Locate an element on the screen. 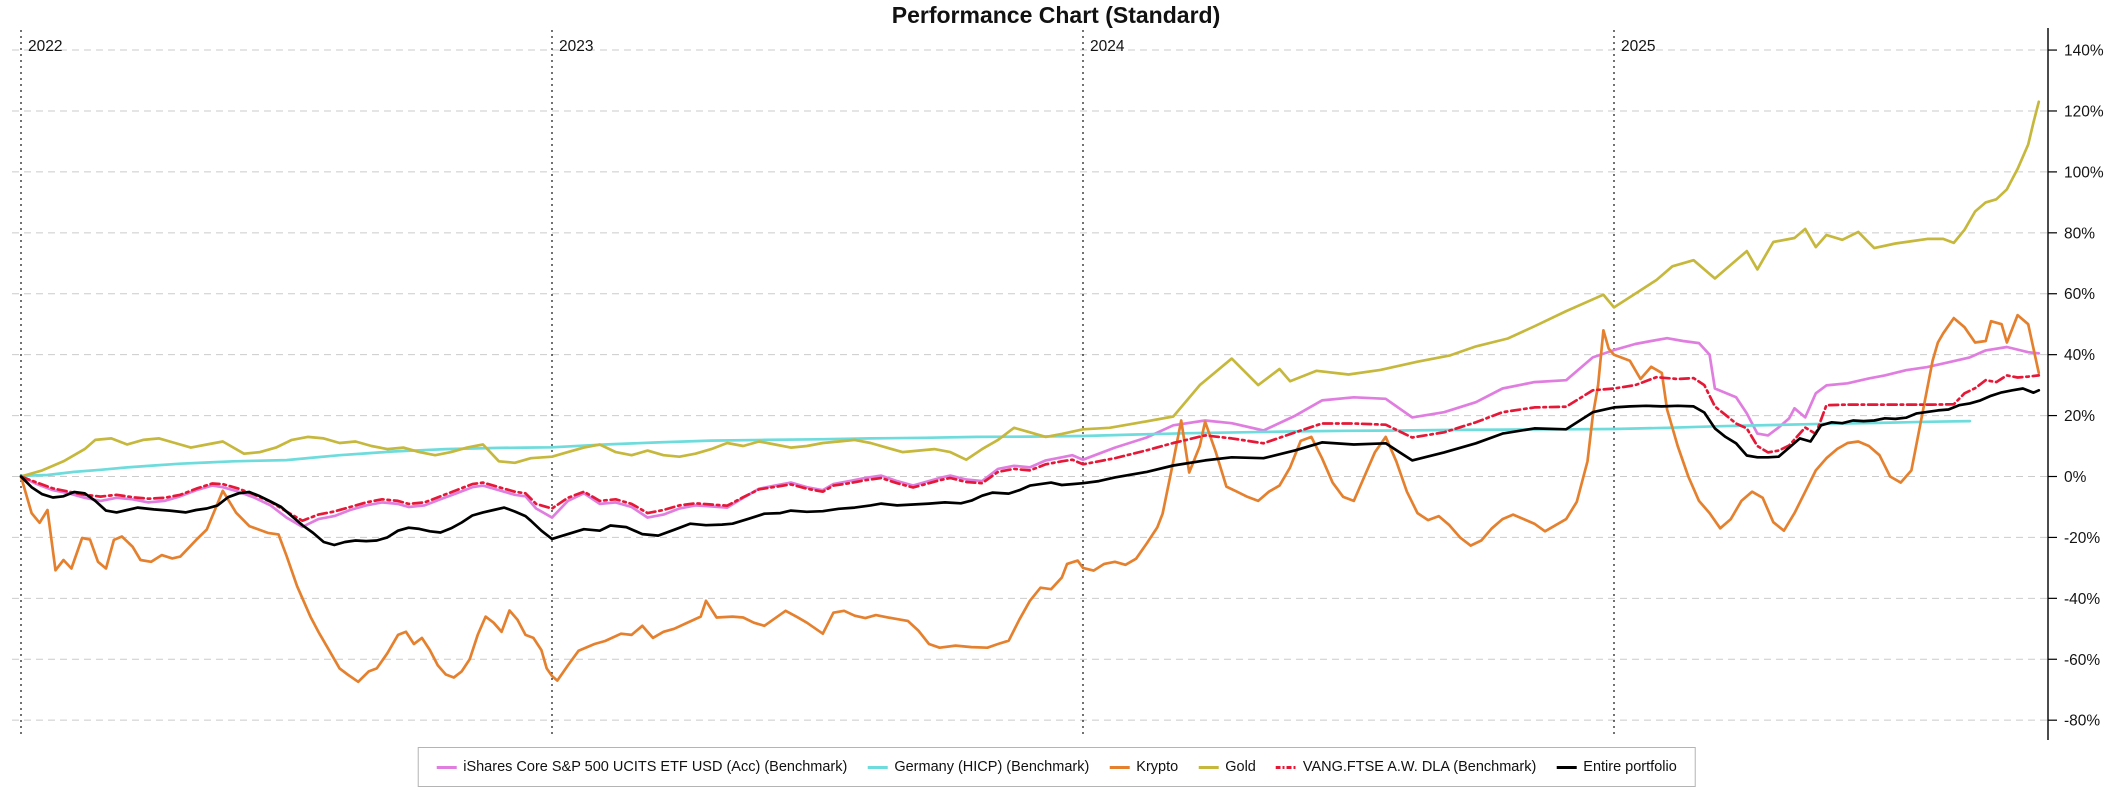 The height and width of the screenshot is (790, 2113). x-axis-year-label: 2022 is located at coordinates (45, 46).